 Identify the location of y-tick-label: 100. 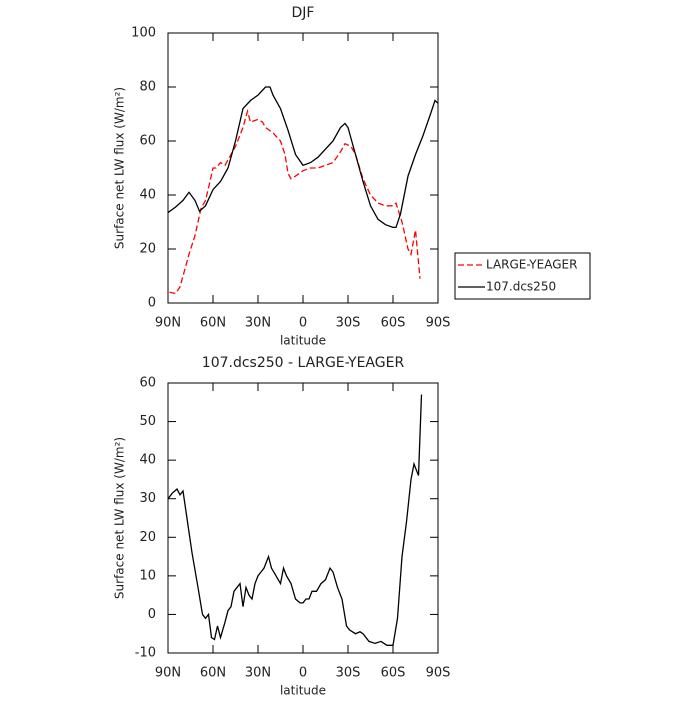
(143, 33).